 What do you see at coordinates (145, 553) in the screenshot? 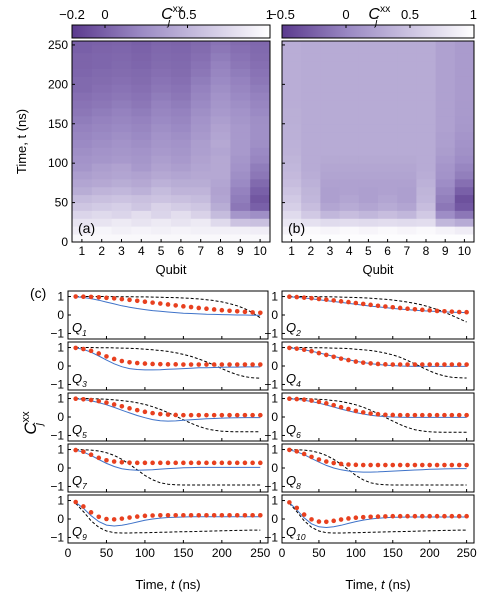
I see `x-tick-label: 100` at bounding box center [145, 553].